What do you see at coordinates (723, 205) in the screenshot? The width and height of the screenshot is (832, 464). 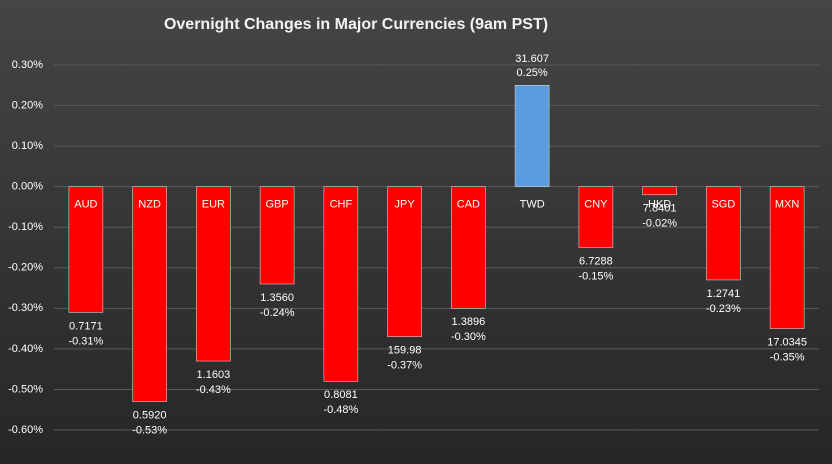 I see `x-tick-label: SGD` at bounding box center [723, 205].